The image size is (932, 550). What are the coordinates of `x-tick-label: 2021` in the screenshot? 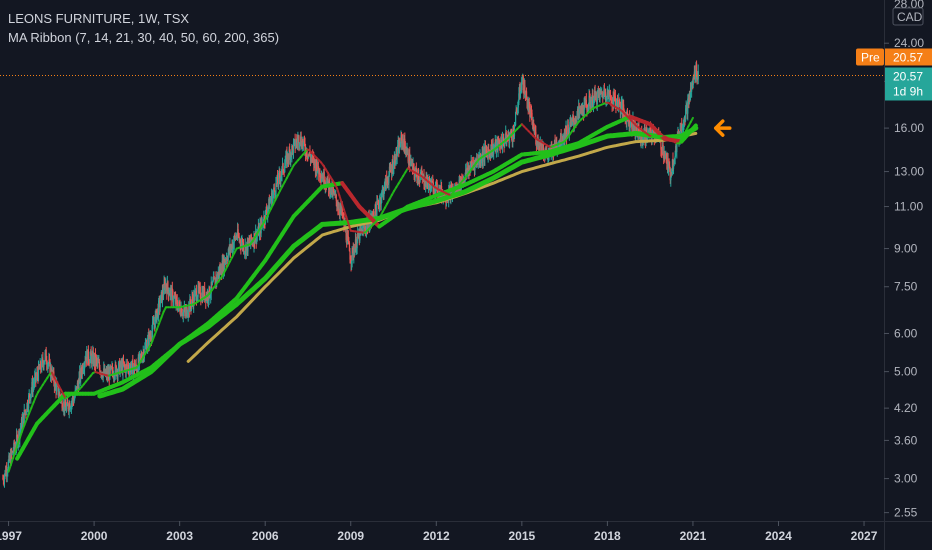 It's located at (693, 536).